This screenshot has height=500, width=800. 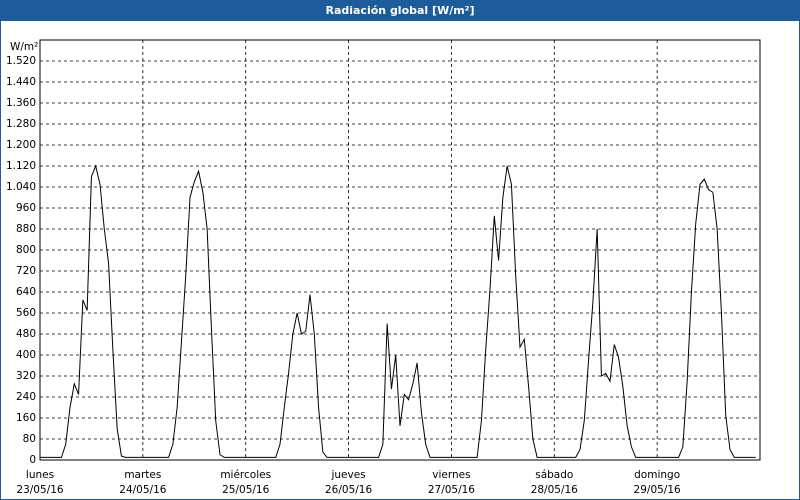 What do you see at coordinates (26, 397) in the screenshot?
I see `y-tick-label: 240` at bounding box center [26, 397].